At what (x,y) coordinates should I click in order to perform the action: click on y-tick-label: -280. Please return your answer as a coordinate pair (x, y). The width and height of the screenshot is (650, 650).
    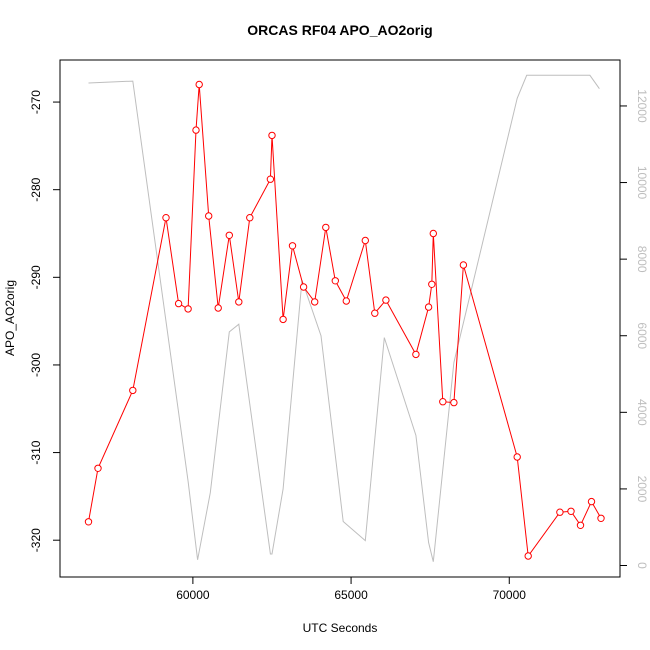
    Looking at the image, I should click on (36, 189).